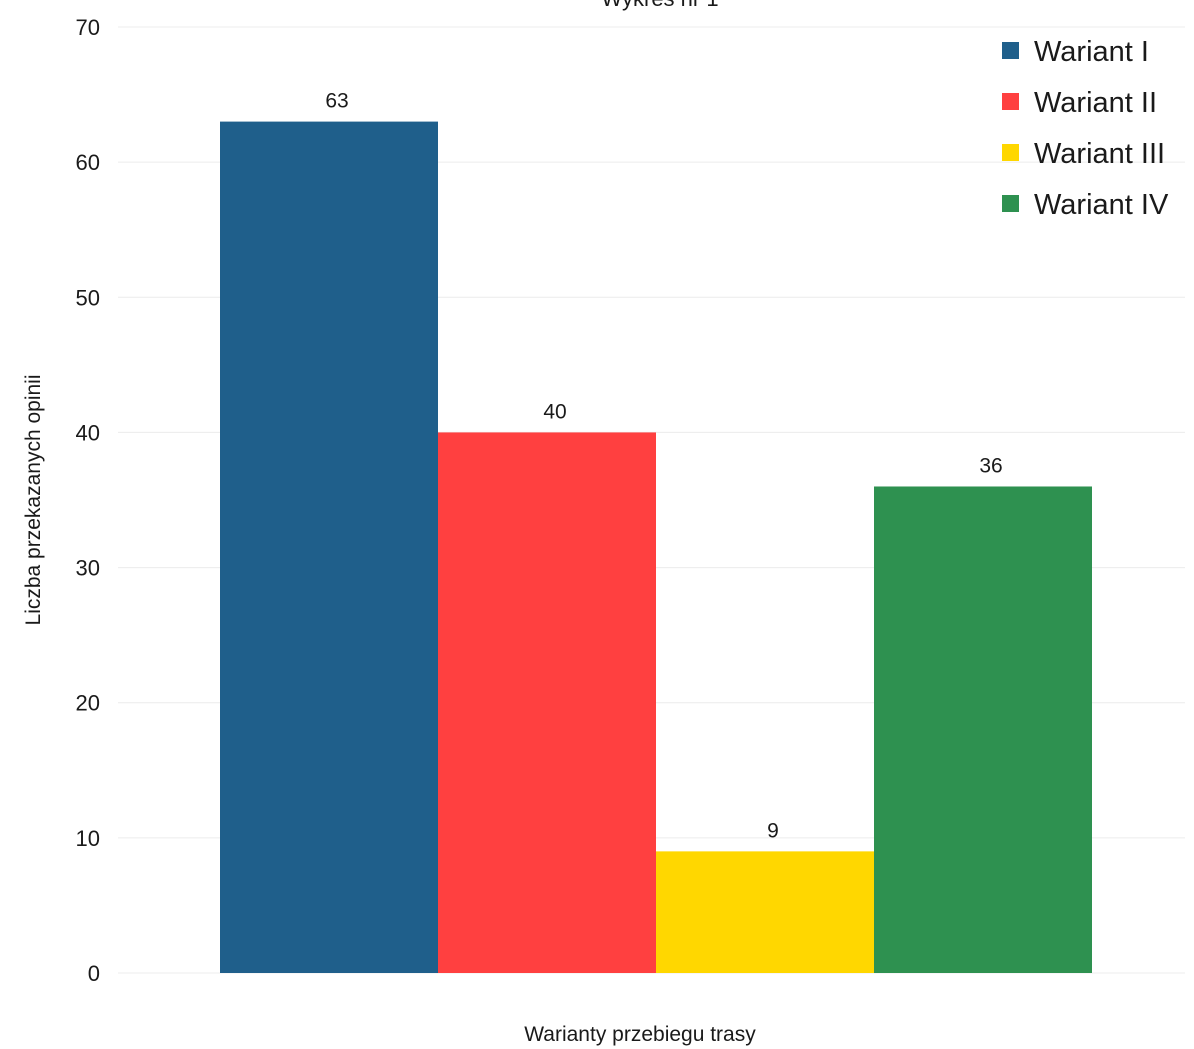 This screenshot has width=1194, height=1049. Describe the element at coordinates (88, 838) in the screenshot. I see `y-tick-label: 10` at that location.